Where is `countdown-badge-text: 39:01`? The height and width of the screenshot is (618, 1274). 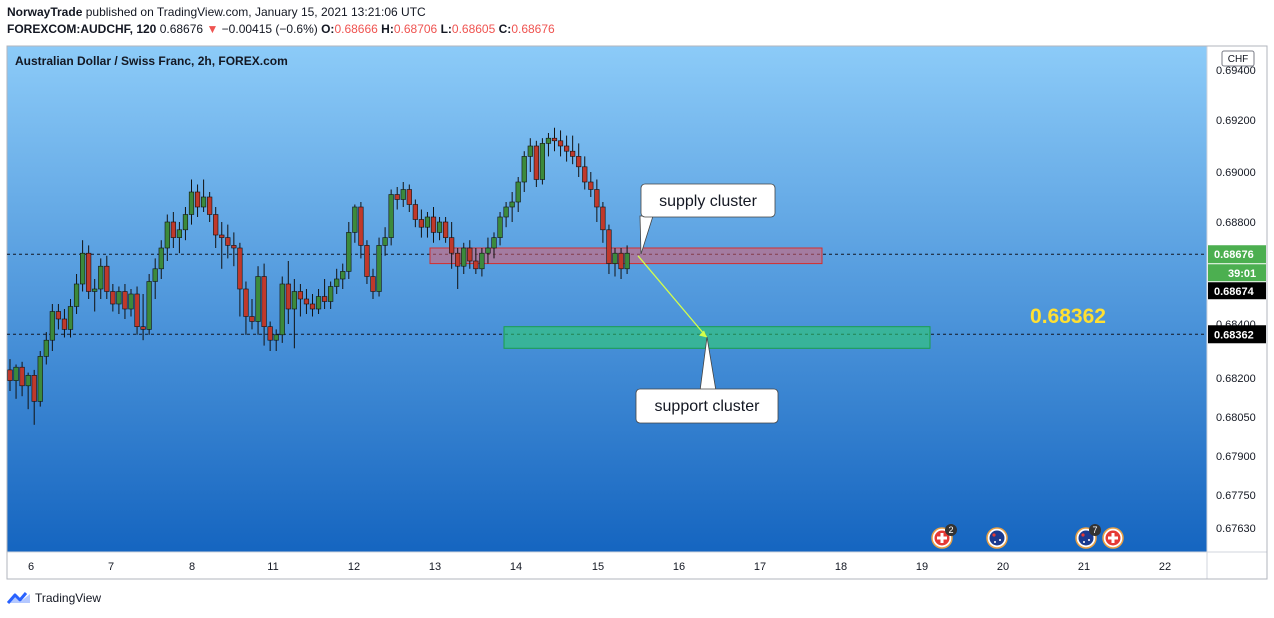
countdown-badge-text: 39:01 is located at coordinates (1242, 274).